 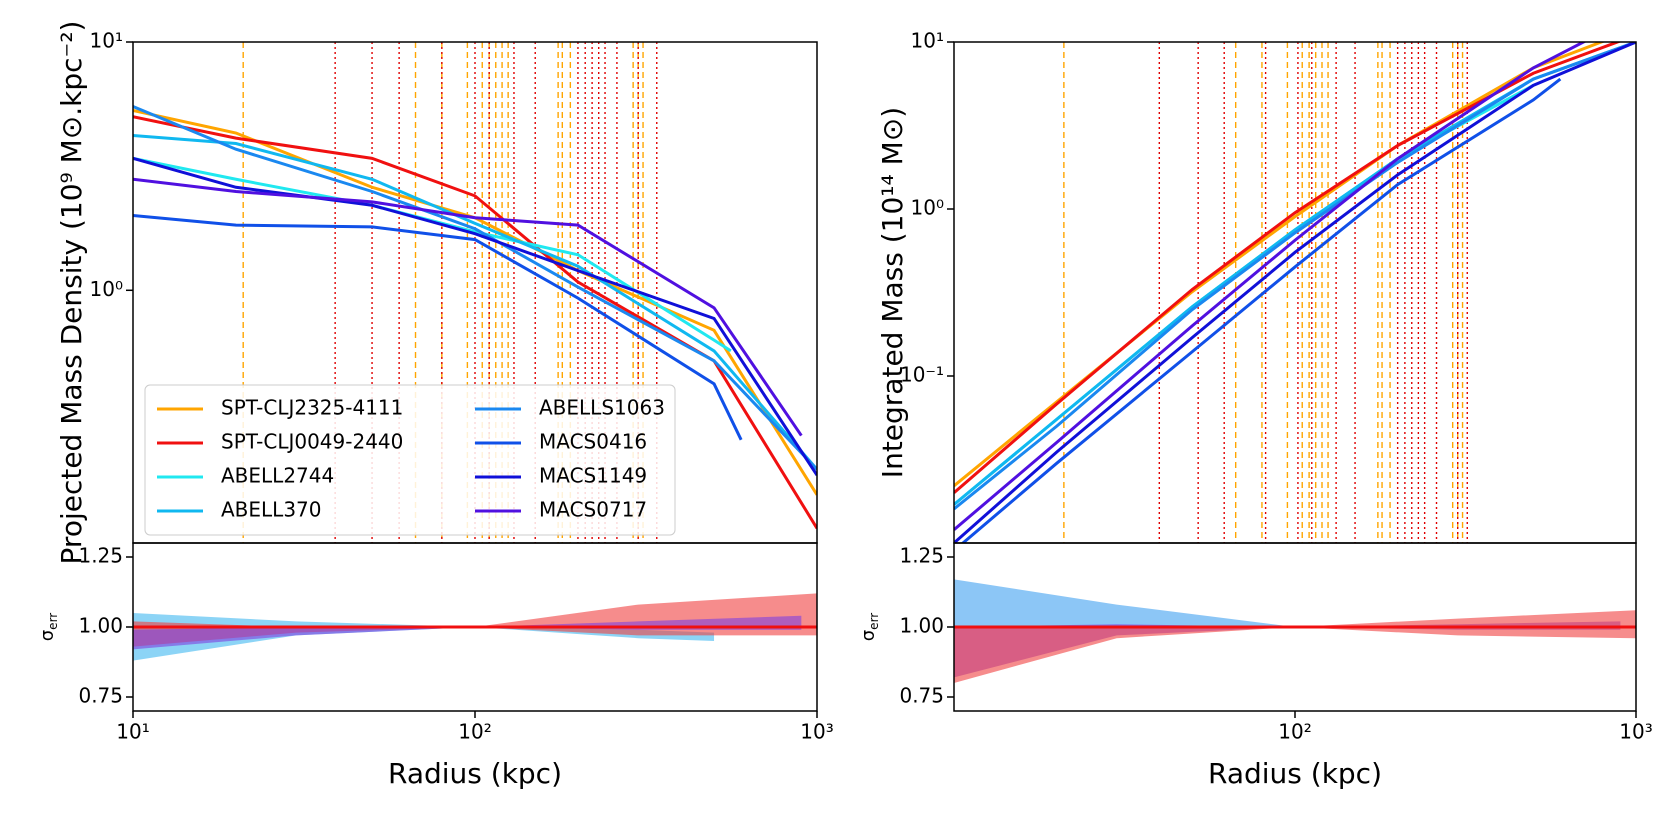 What do you see at coordinates (602, 408) in the screenshot?
I see `legend-label: ABELLS1063` at bounding box center [602, 408].